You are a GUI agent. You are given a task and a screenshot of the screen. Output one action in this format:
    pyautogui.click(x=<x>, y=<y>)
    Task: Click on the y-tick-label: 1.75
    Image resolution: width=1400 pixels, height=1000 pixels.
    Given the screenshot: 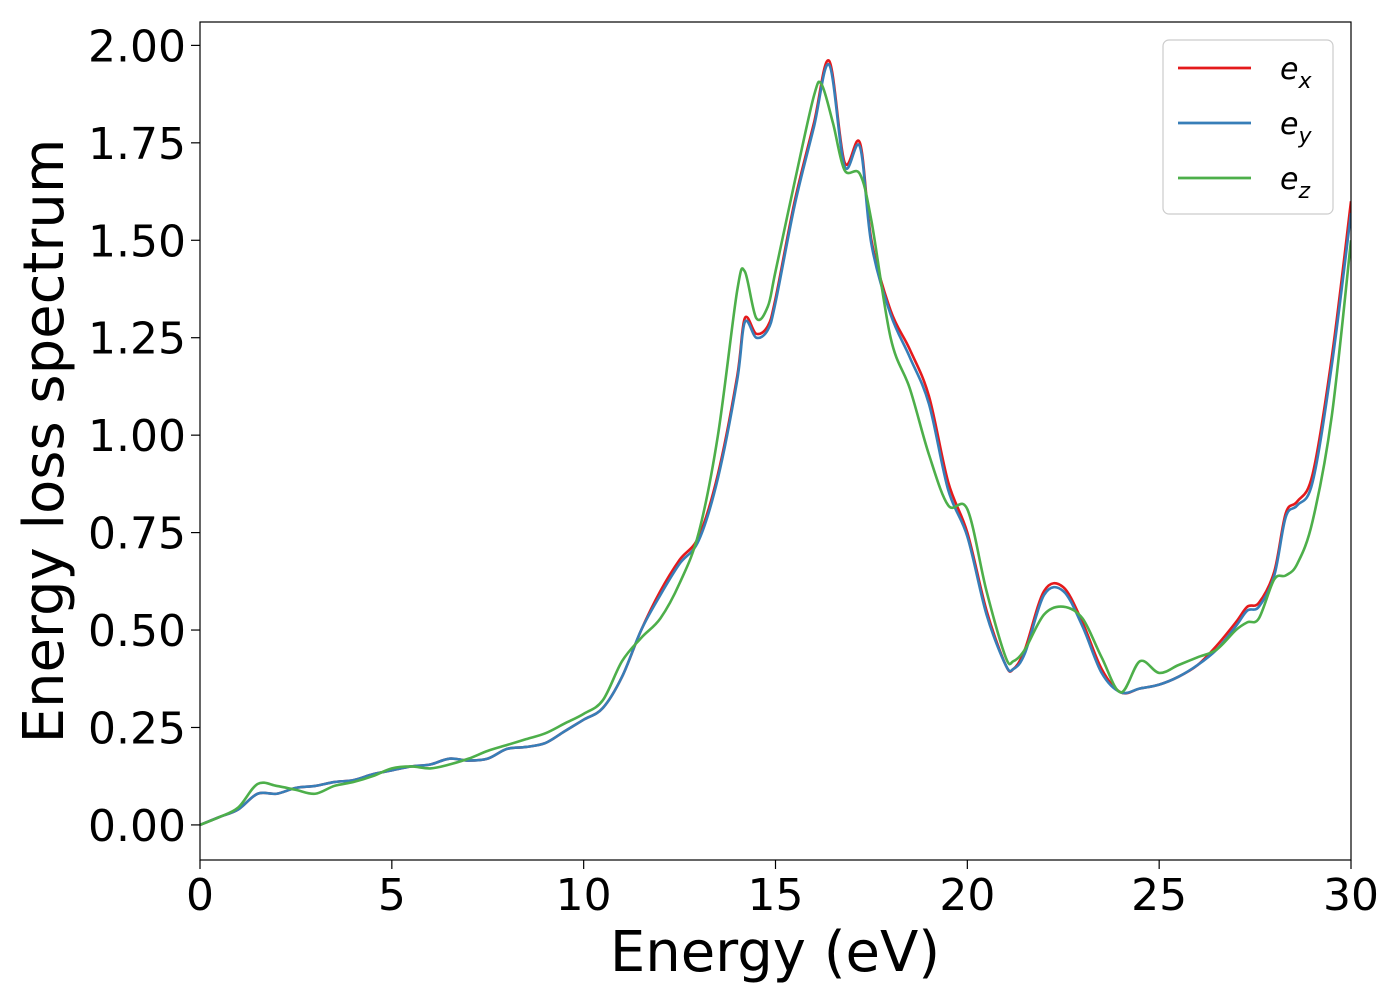 What is the action you would take?
    pyautogui.click(x=137, y=144)
    